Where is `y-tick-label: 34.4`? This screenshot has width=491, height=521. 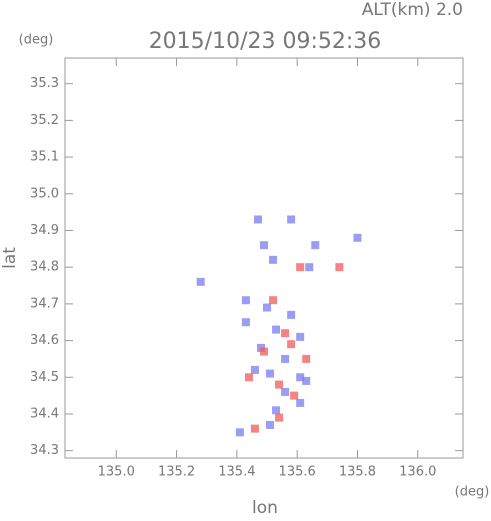 y-tick-label: 34.4 is located at coordinates (44, 413).